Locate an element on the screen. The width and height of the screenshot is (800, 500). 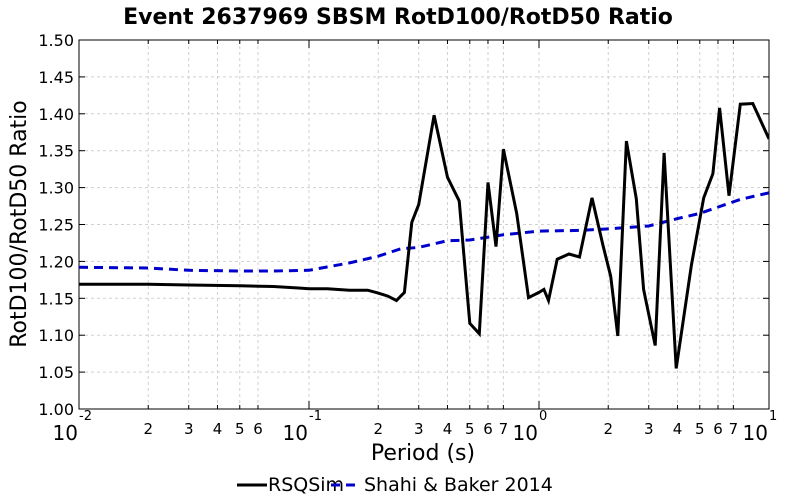
chart-title: Event 2637969 SBSM RotD100/RotD50 Ratio is located at coordinates (398, 17).